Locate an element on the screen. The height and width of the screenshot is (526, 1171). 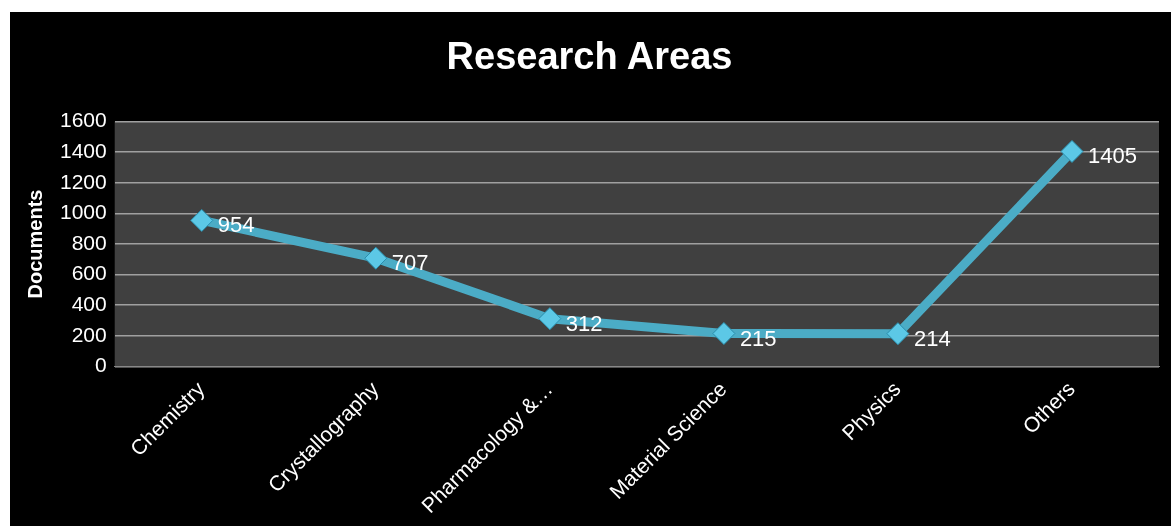
y-tick-label: 1400 is located at coordinates (83, 150).